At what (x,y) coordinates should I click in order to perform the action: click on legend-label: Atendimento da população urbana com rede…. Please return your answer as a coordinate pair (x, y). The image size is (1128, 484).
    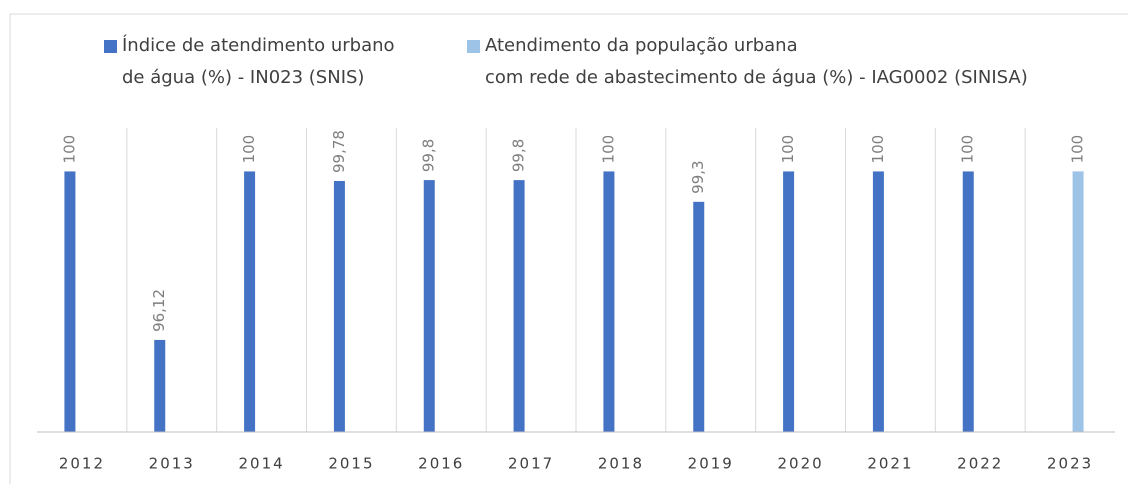
    Looking at the image, I should click on (756, 61).